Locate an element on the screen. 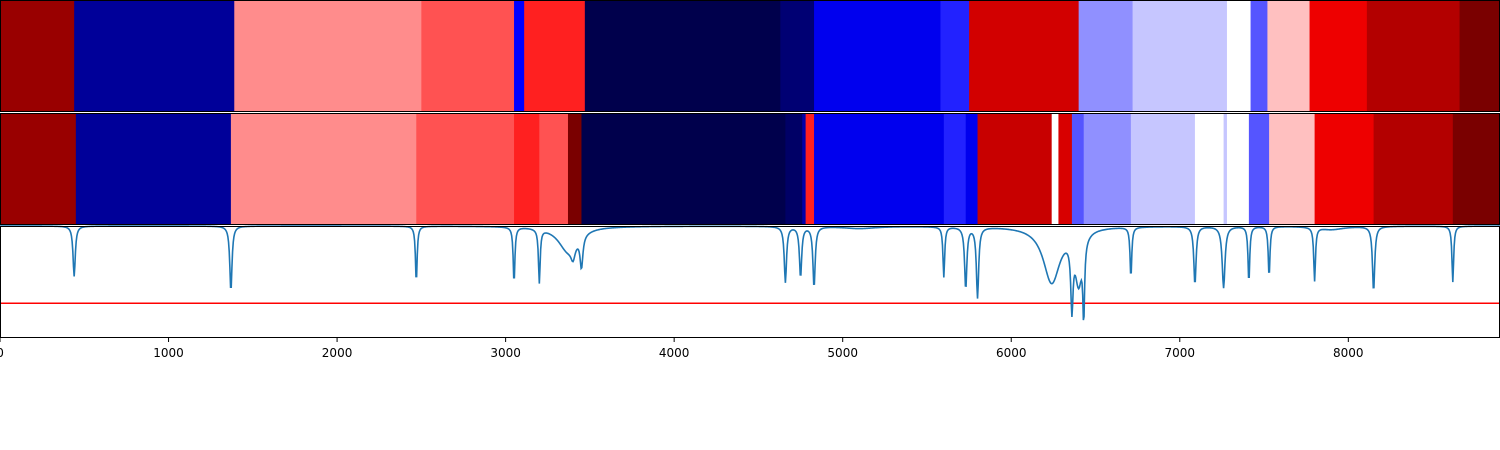 The height and width of the screenshot is (450, 1500). x-tick-label: 8000 is located at coordinates (1348, 353).